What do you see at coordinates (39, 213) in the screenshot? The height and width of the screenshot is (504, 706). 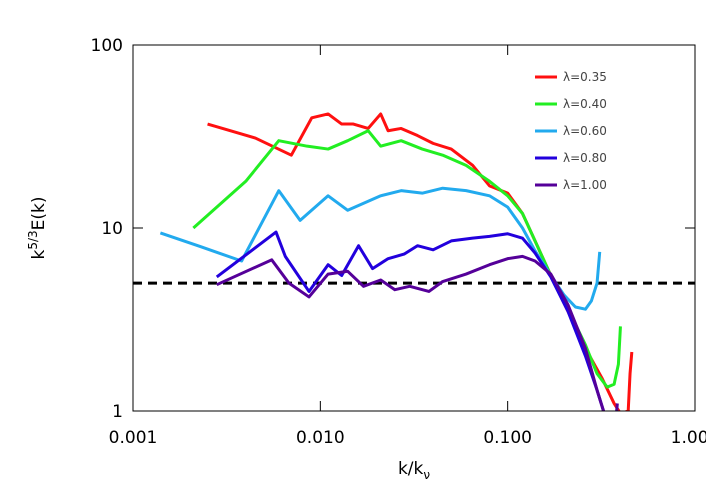 I see `y-label-rest: E(k)` at bounding box center [39, 213].